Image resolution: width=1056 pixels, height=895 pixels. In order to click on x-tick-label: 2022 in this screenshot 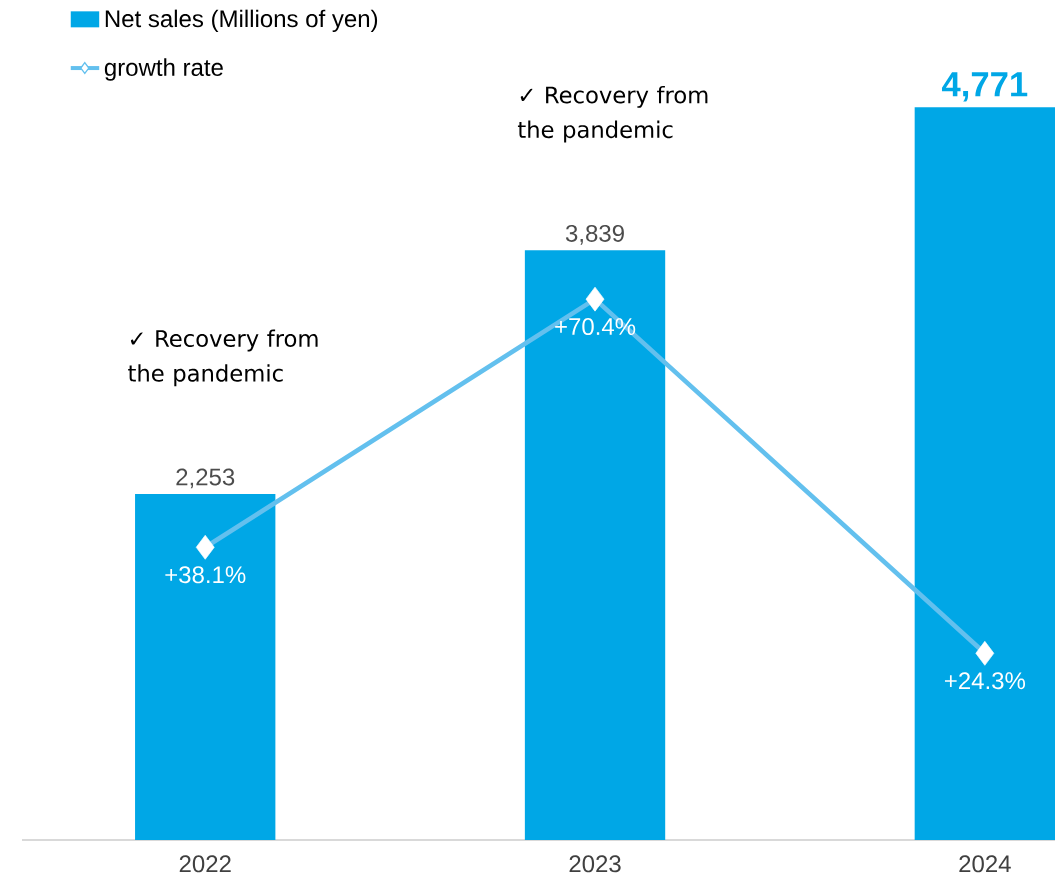, I will do `click(205, 864)`.